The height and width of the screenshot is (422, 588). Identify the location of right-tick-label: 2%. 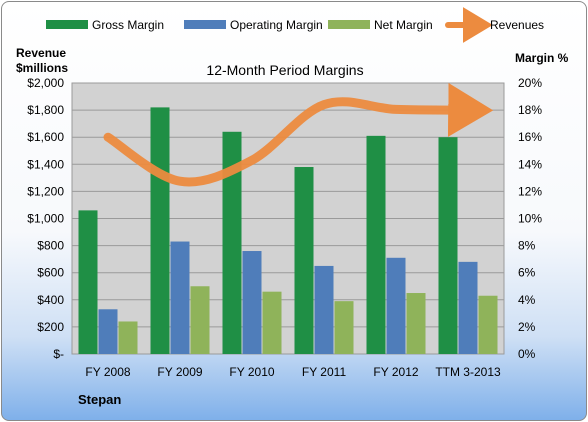
(527, 327).